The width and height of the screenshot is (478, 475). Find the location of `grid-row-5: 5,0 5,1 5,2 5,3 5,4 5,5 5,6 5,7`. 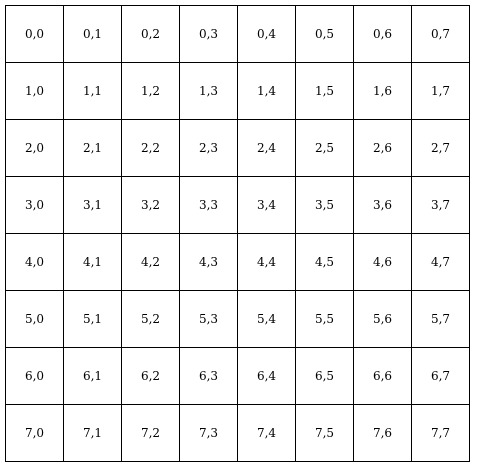

grid-row-5: 5,0 5,1 5,2 5,3 5,4 5,5 5,6 5,7 is located at coordinates (237, 319).